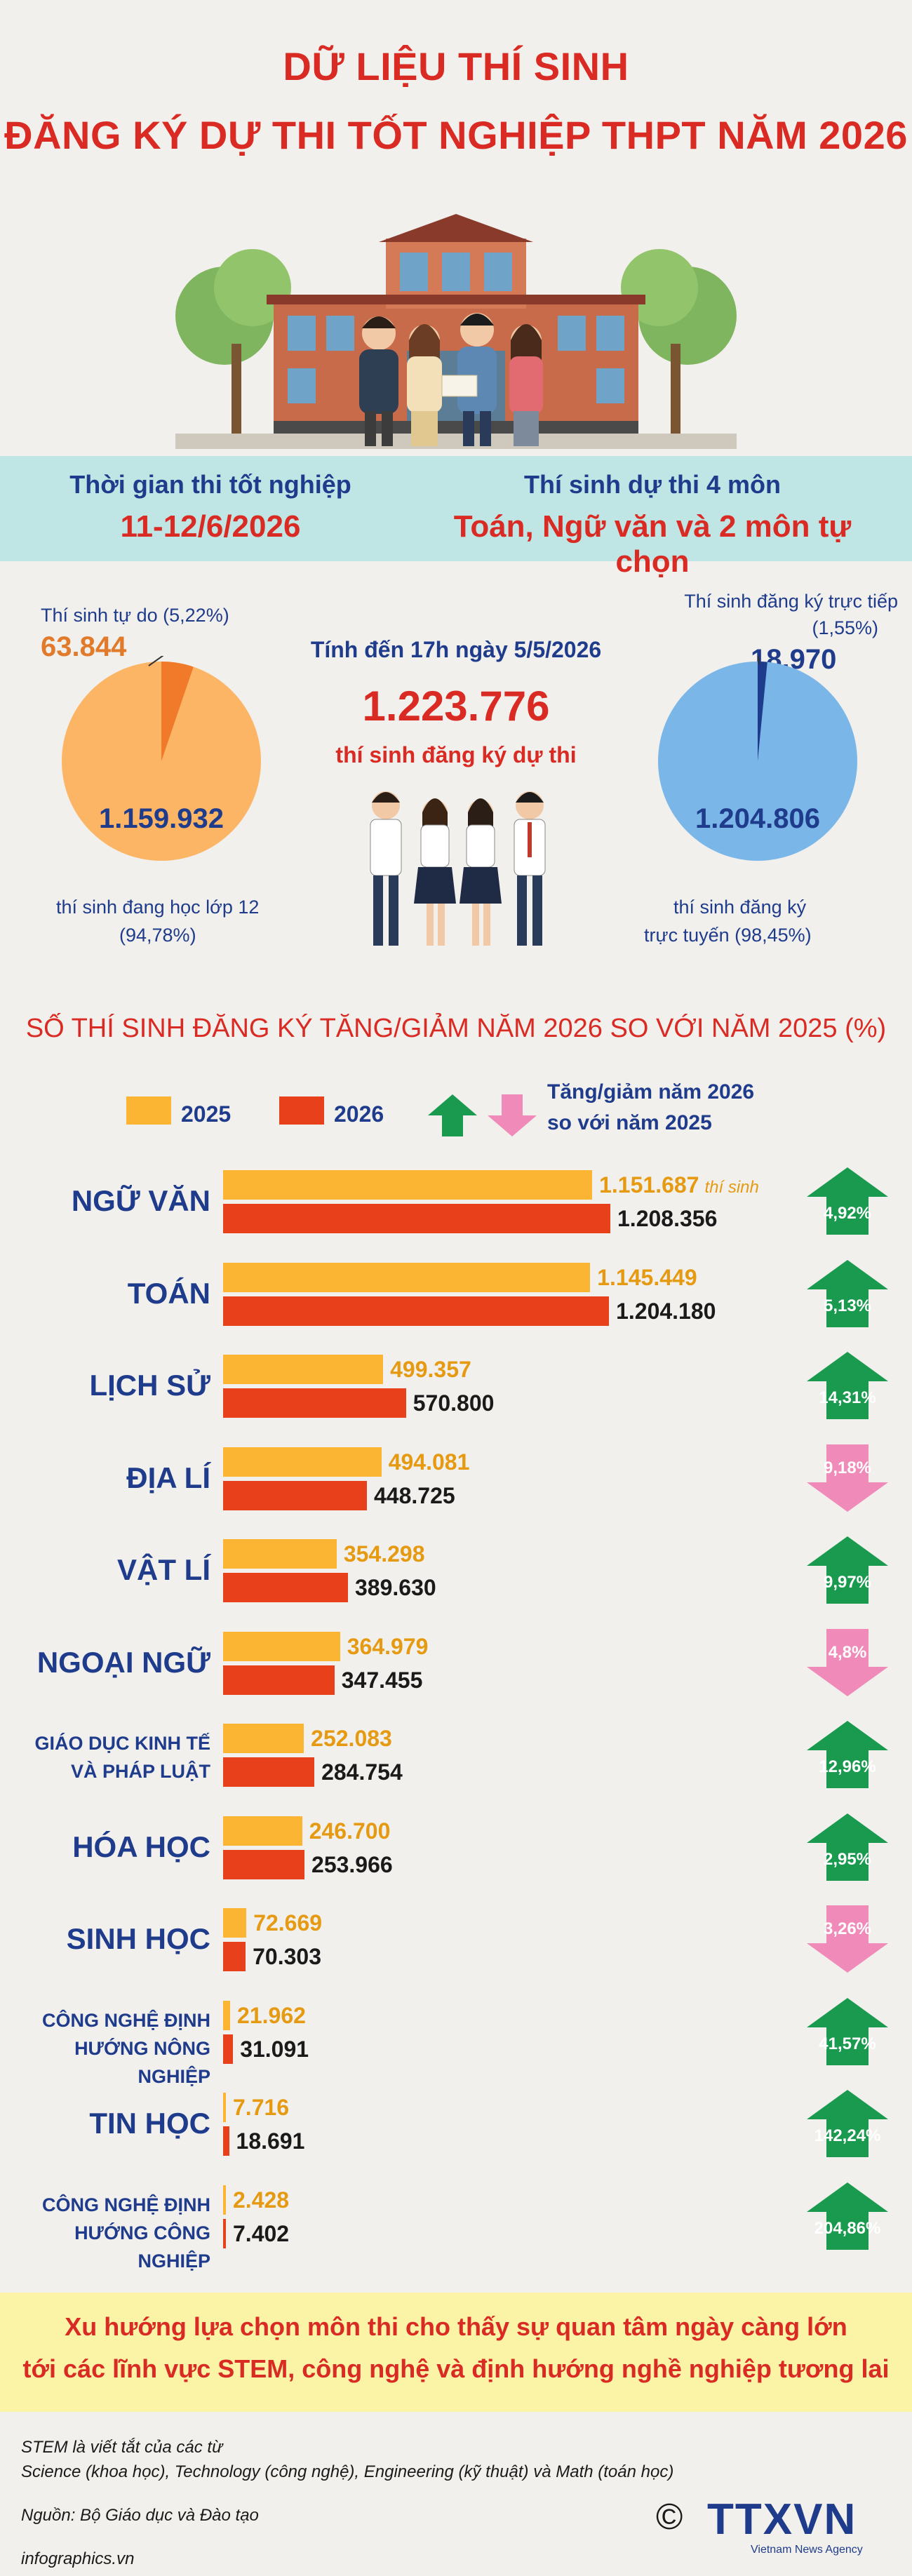  Describe the element at coordinates (261, 2200) in the screenshot. I see `bar-2025-label: 2.428` at that location.